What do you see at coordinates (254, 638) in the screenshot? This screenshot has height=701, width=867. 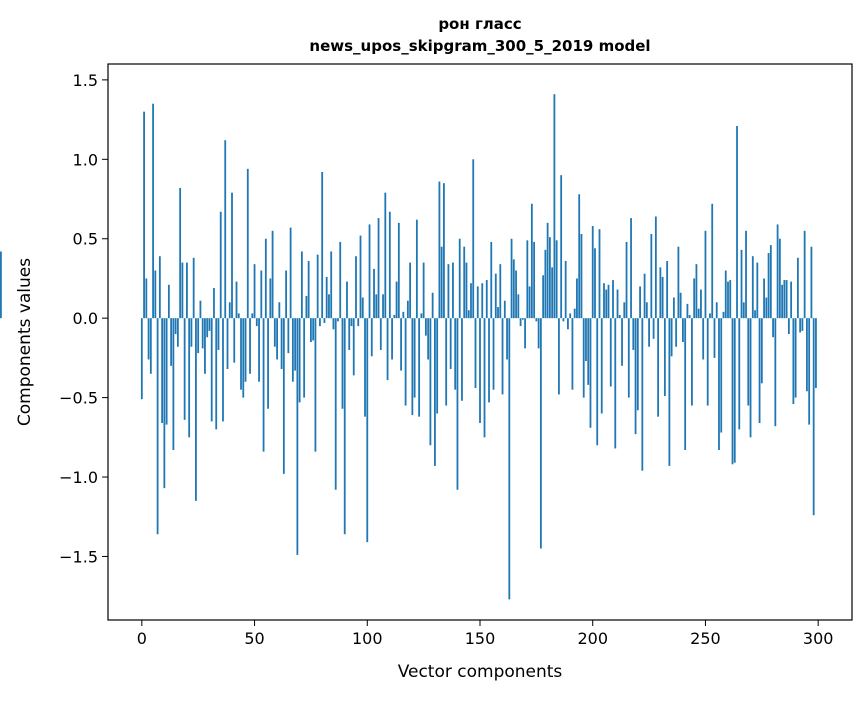 I see `x-tick-label-50: 50` at bounding box center [254, 638].